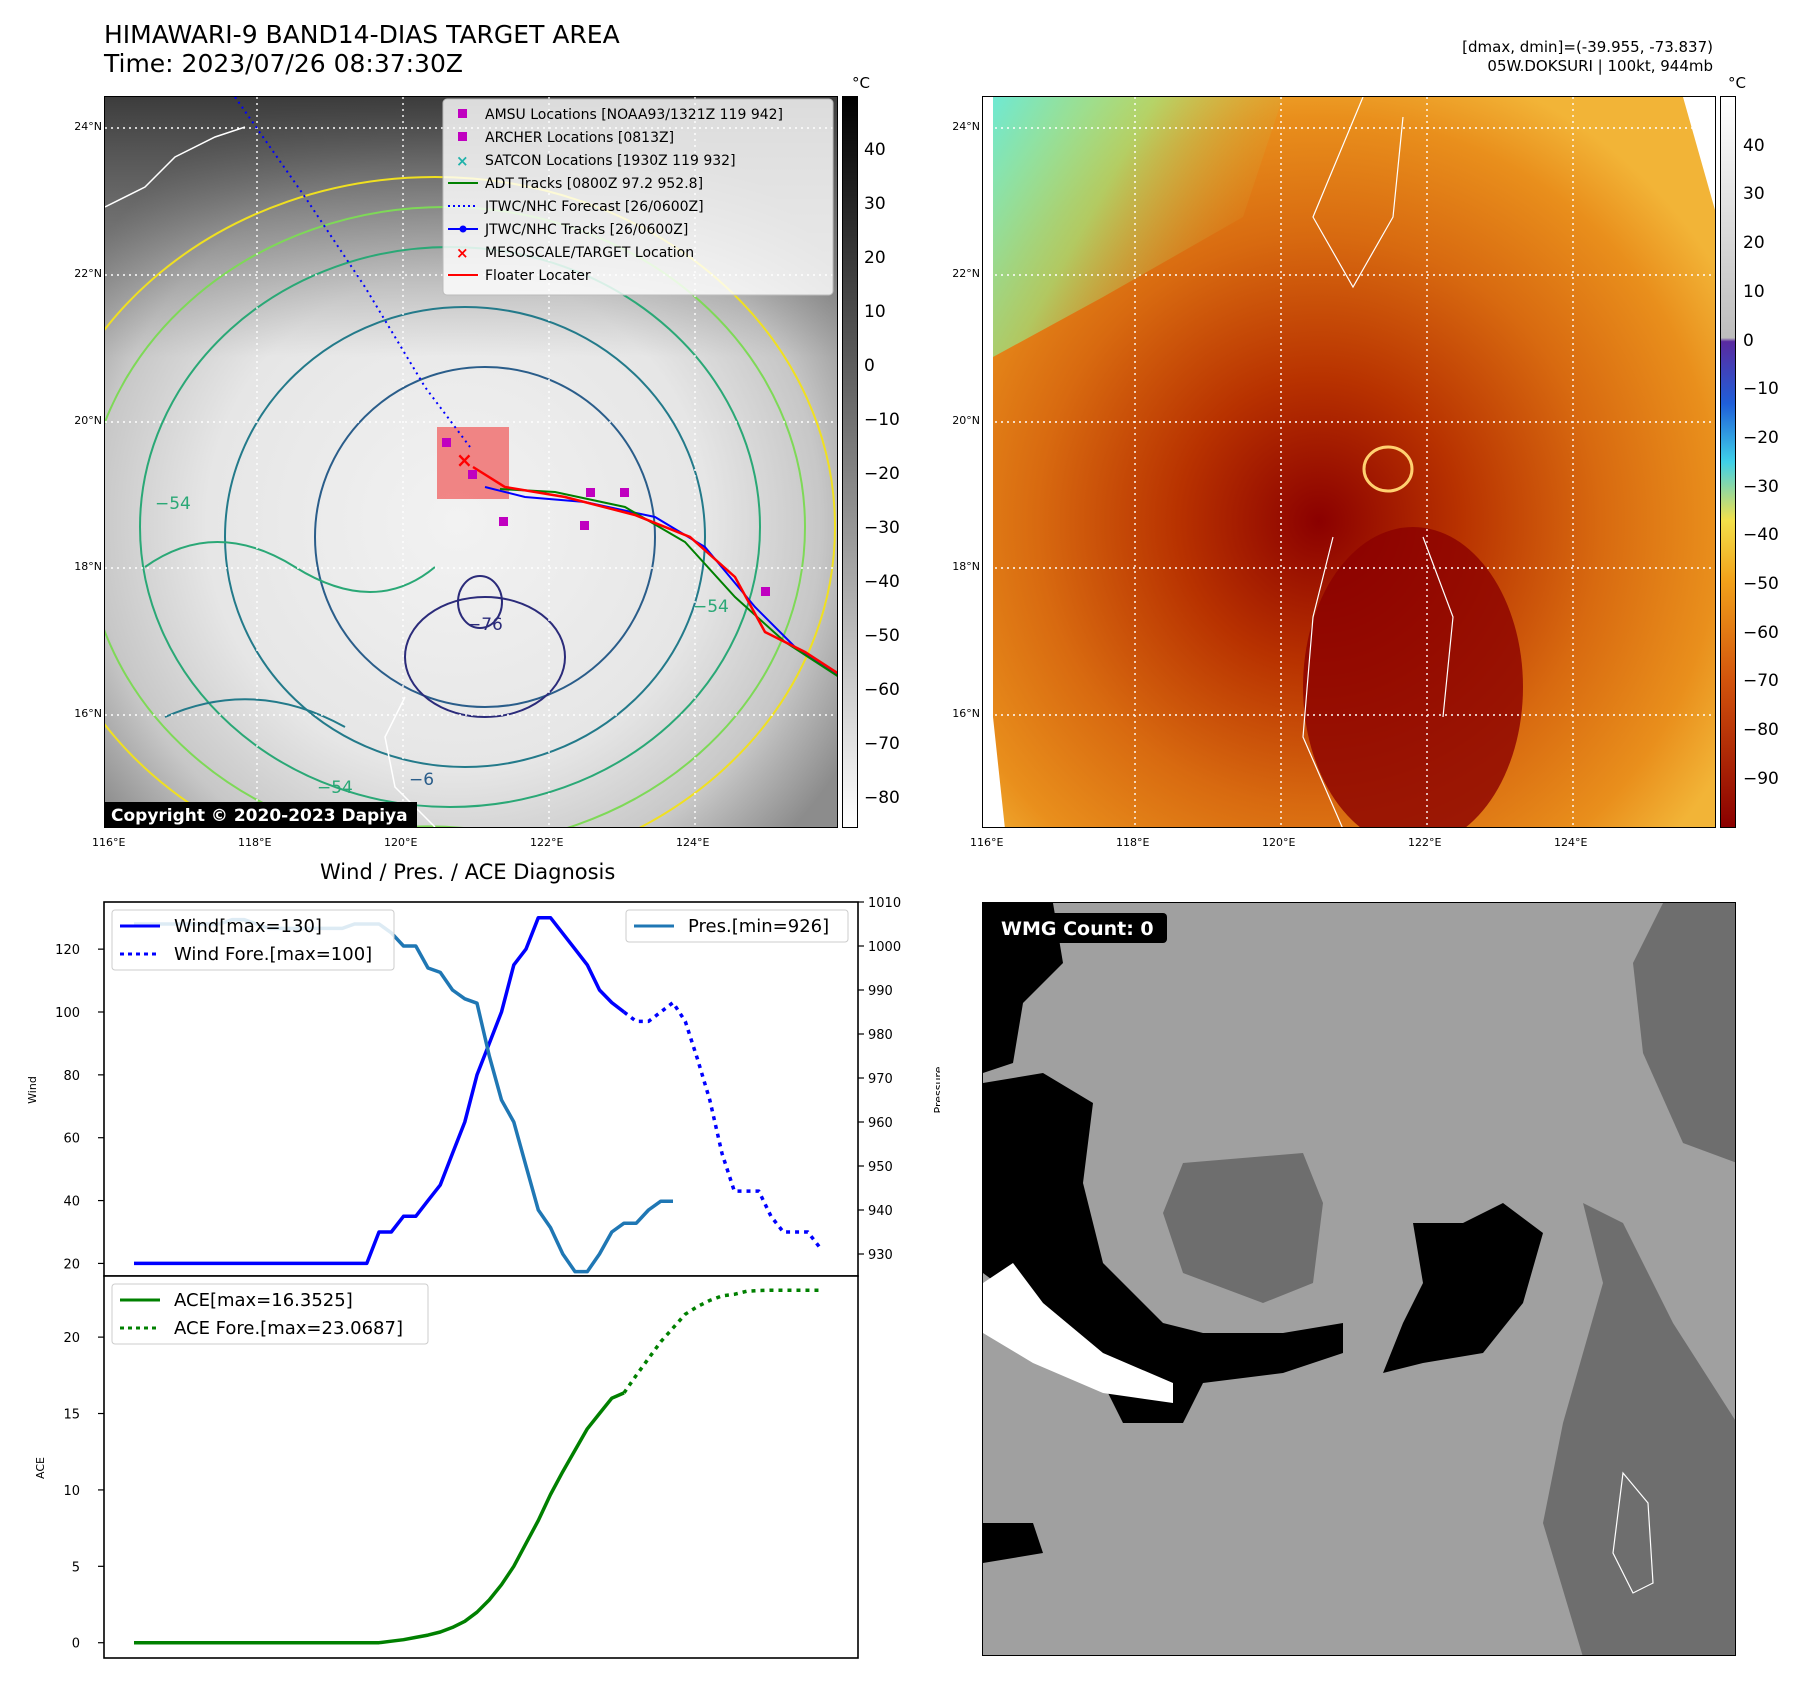  What do you see at coordinates (253, 940) in the screenshot?
I see `wind-legend: Wind[max=130] Wind Fore.[max=100]` at bounding box center [253, 940].